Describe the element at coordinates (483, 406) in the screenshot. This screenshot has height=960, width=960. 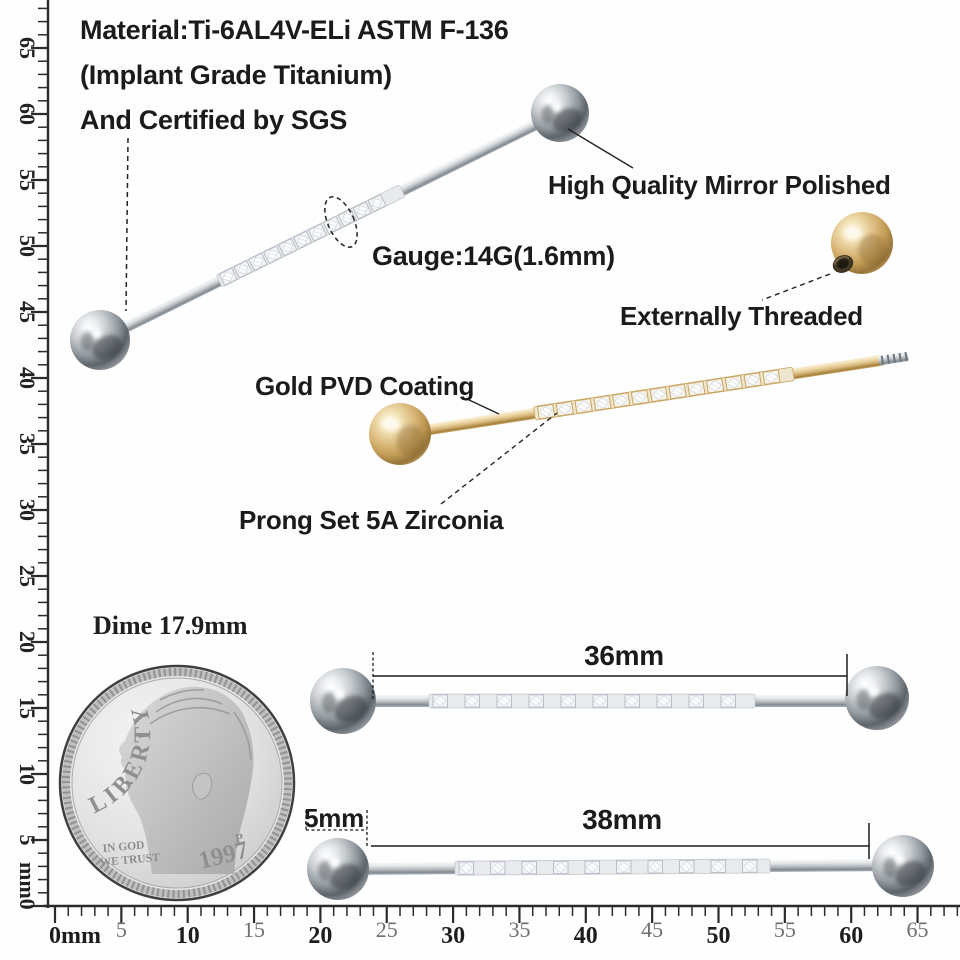
I see `leader-gold-pvd` at that location.